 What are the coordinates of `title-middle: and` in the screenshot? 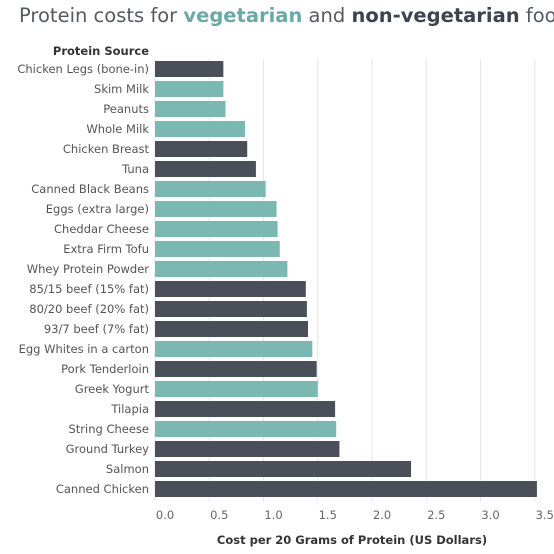 It's located at (327, 15).